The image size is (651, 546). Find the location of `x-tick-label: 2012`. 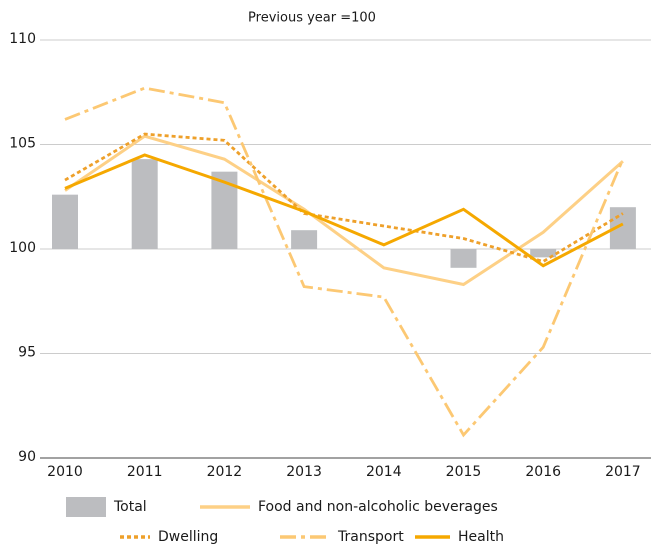

x-tick-label: 2012 is located at coordinates (225, 472).